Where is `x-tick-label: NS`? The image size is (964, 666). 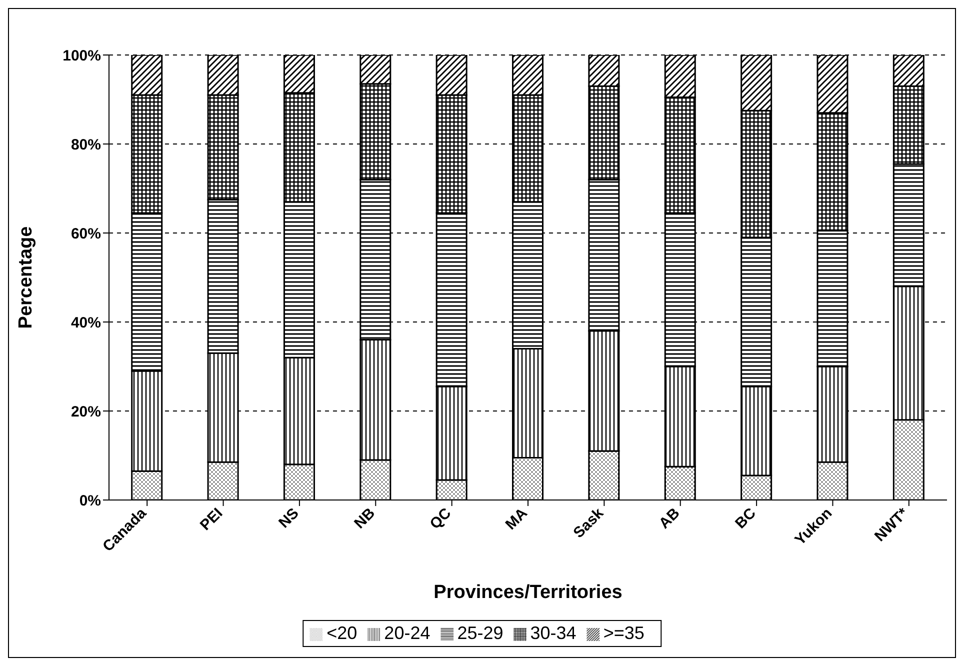
x-tick-label: NS is located at coordinates (289, 518).